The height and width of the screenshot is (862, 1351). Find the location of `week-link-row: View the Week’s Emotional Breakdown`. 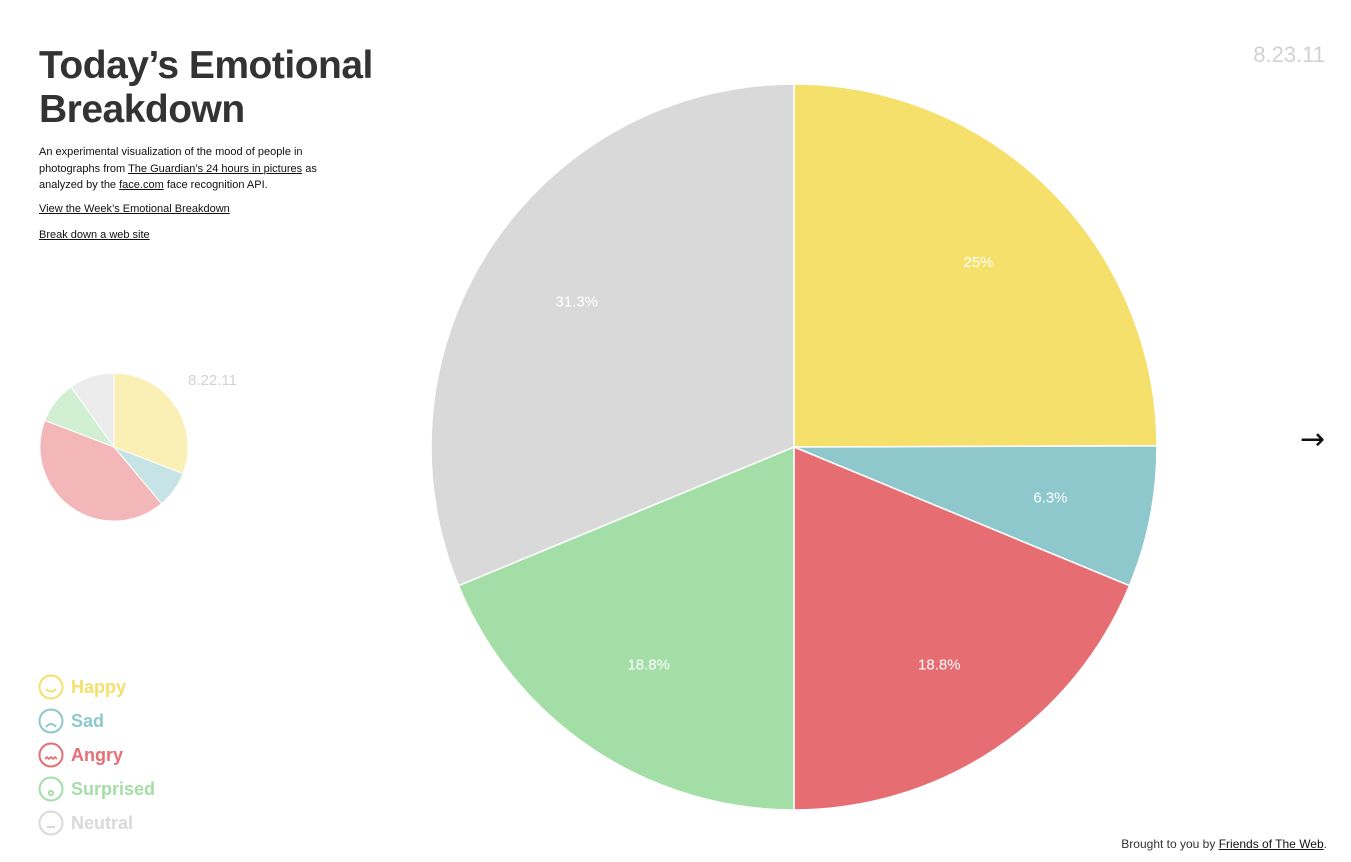

week-link-row: View the Week’s Emotional Breakdown is located at coordinates (134, 209).